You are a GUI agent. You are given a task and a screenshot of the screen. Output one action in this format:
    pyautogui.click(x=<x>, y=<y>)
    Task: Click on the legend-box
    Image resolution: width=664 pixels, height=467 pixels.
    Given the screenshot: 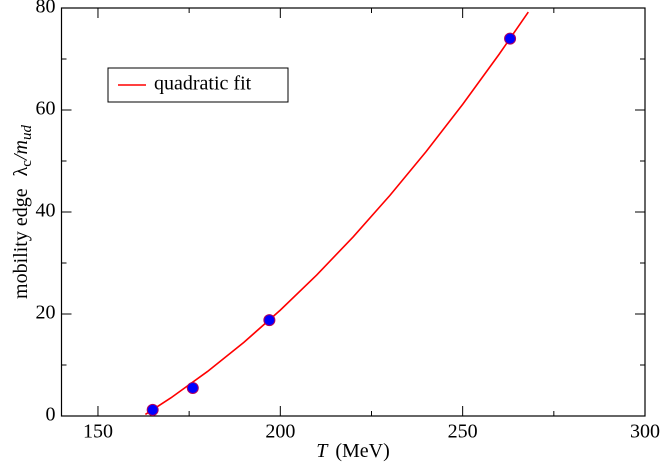 What is the action you would take?
    pyautogui.click(x=198, y=85)
    